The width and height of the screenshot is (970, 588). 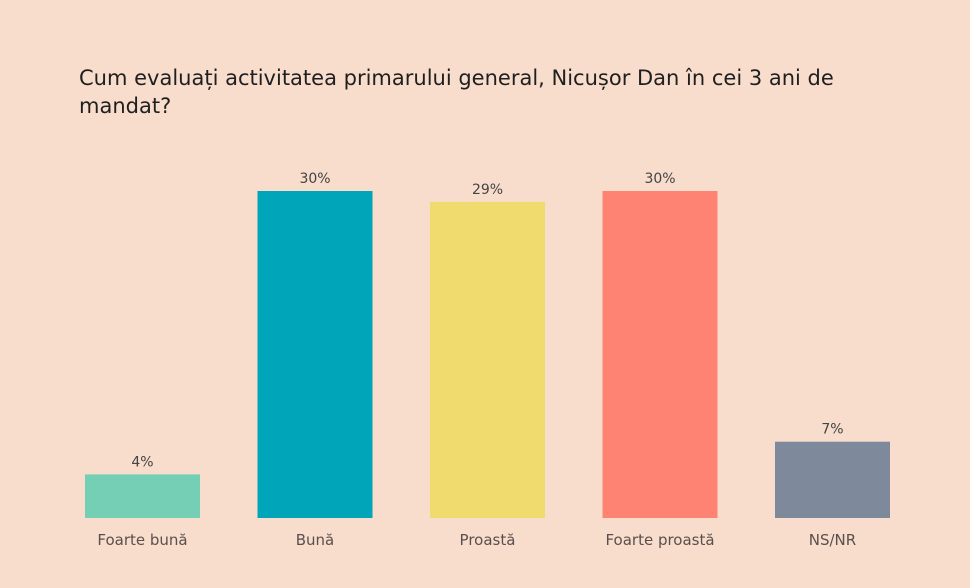 What do you see at coordinates (488, 540) in the screenshot?
I see `category-label: Proastă` at bounding box center [488, 540].